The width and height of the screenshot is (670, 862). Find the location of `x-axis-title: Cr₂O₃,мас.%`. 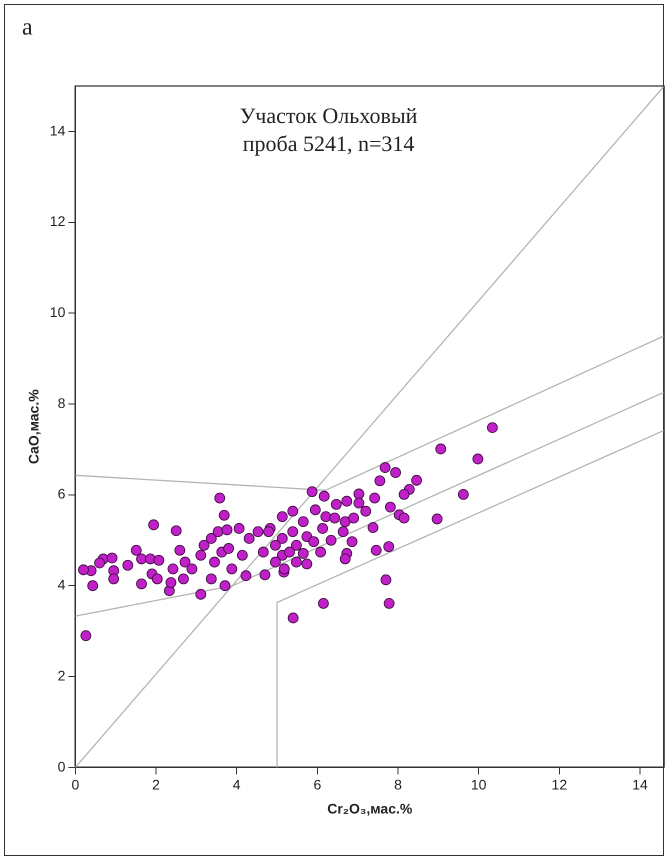

x-axis-title: Cr₂O₃,мас.% is located at coordinates (370, 808).